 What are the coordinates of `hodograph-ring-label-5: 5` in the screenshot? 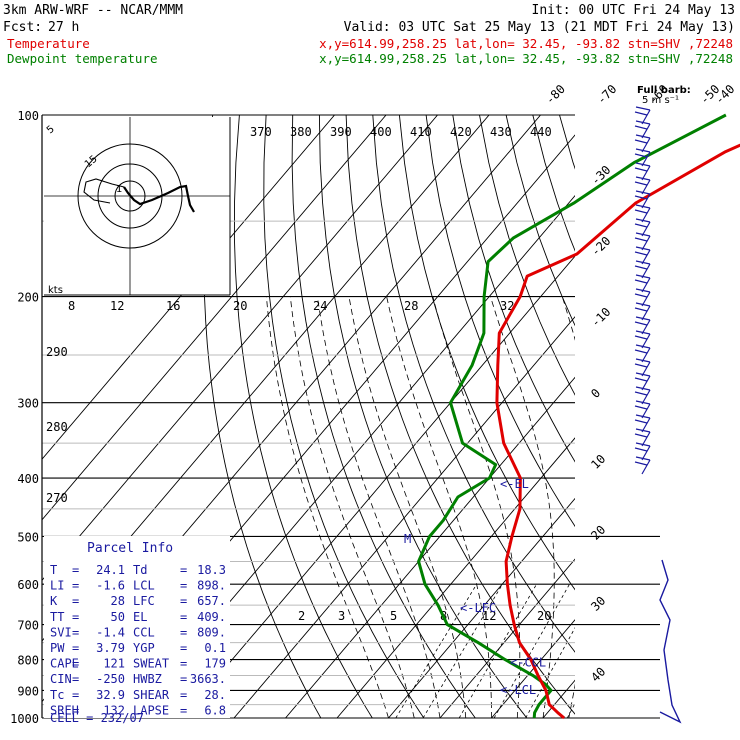 It's located at (51, 130).